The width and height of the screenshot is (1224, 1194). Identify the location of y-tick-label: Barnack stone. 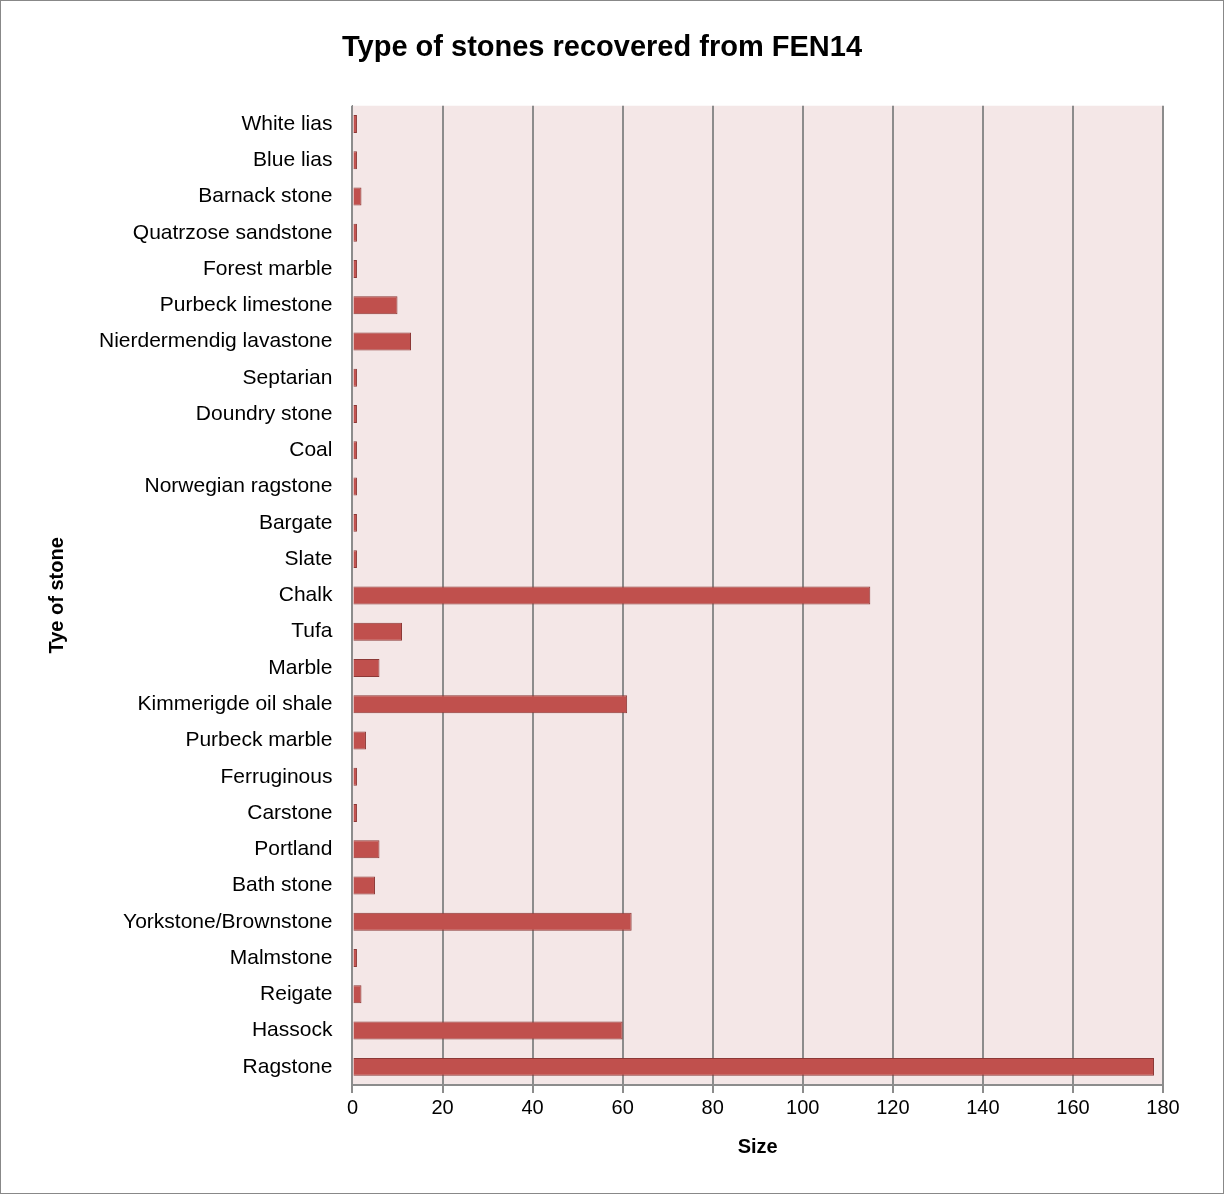
(265, 195).